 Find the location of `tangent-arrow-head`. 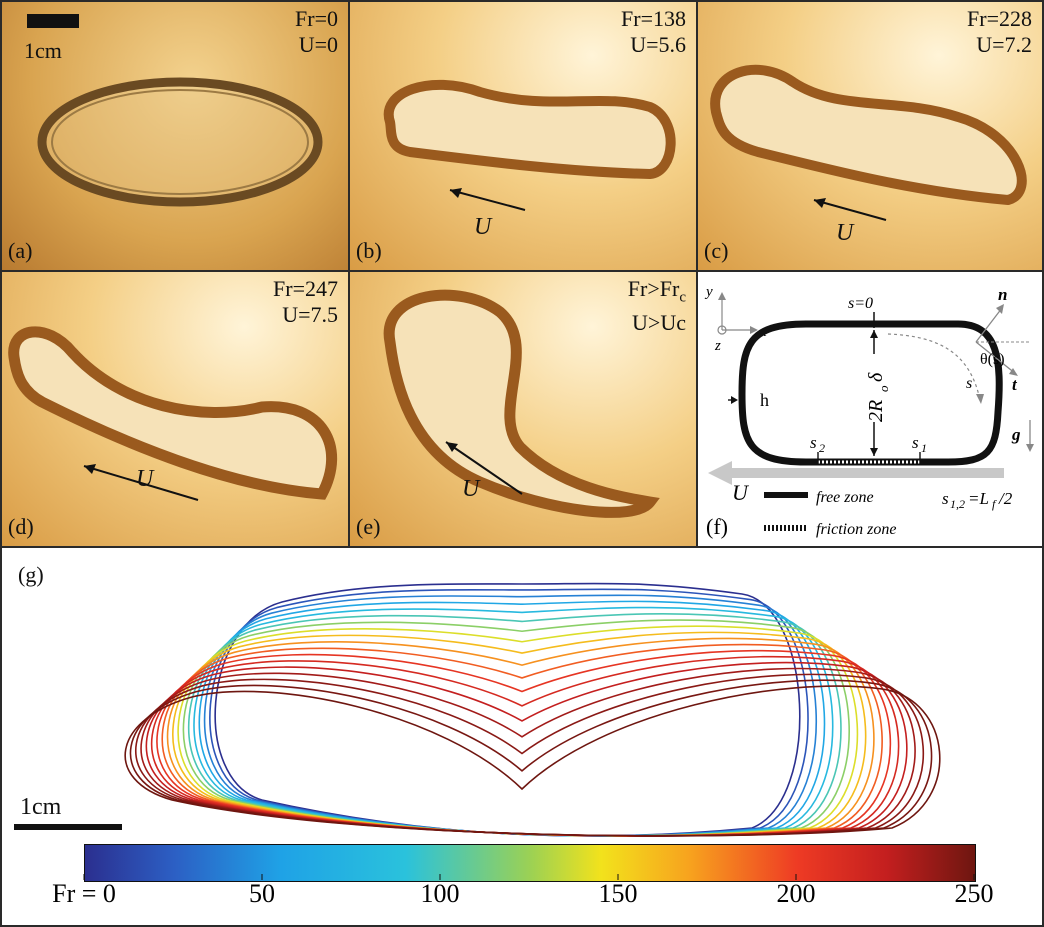

tangent-arrow-head is located at coordinates (1013, 372).